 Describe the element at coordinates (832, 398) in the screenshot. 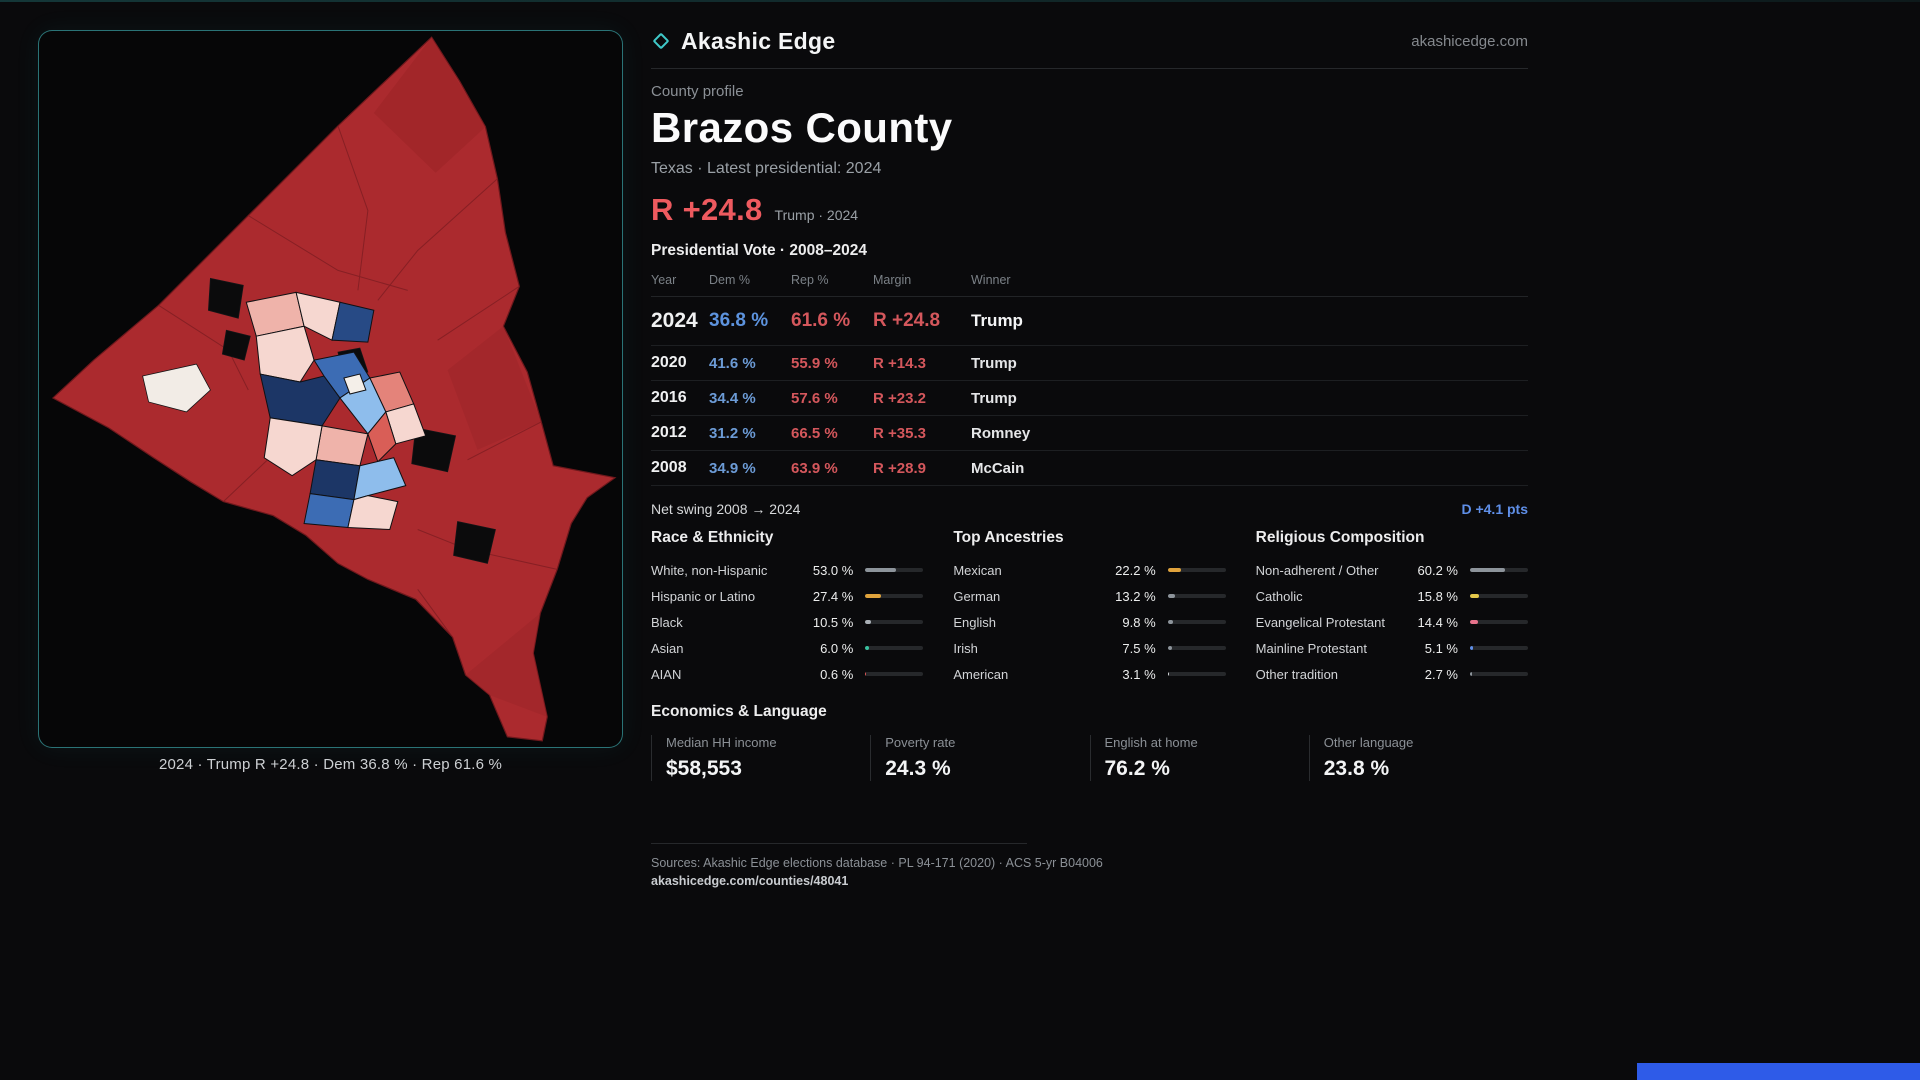

I see `cell-rep-pct: 57.6 %` at that location.